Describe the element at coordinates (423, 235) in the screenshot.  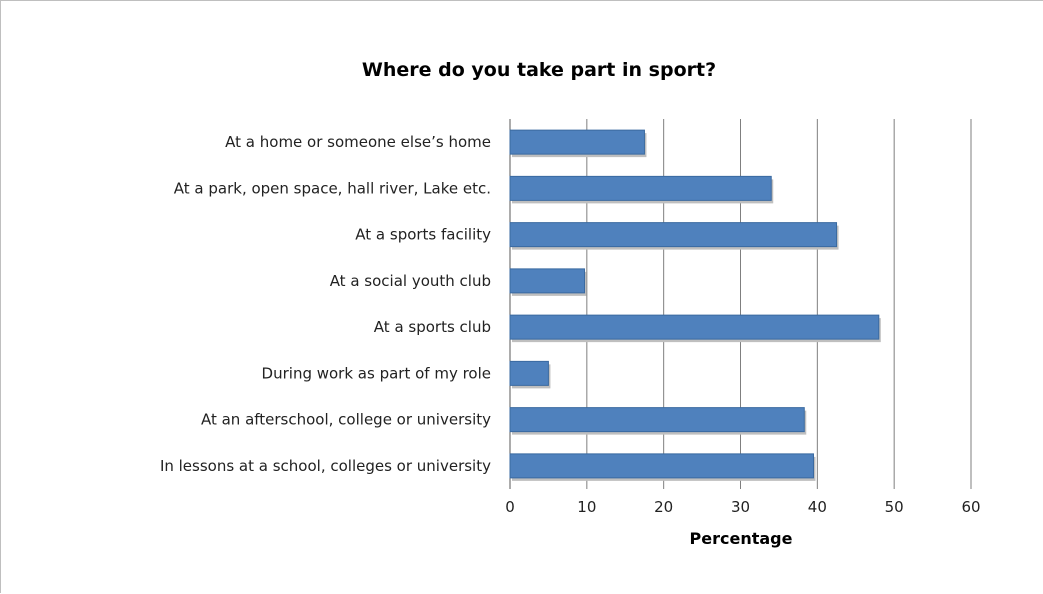
I see `category-label: At a sports facility` at that location.